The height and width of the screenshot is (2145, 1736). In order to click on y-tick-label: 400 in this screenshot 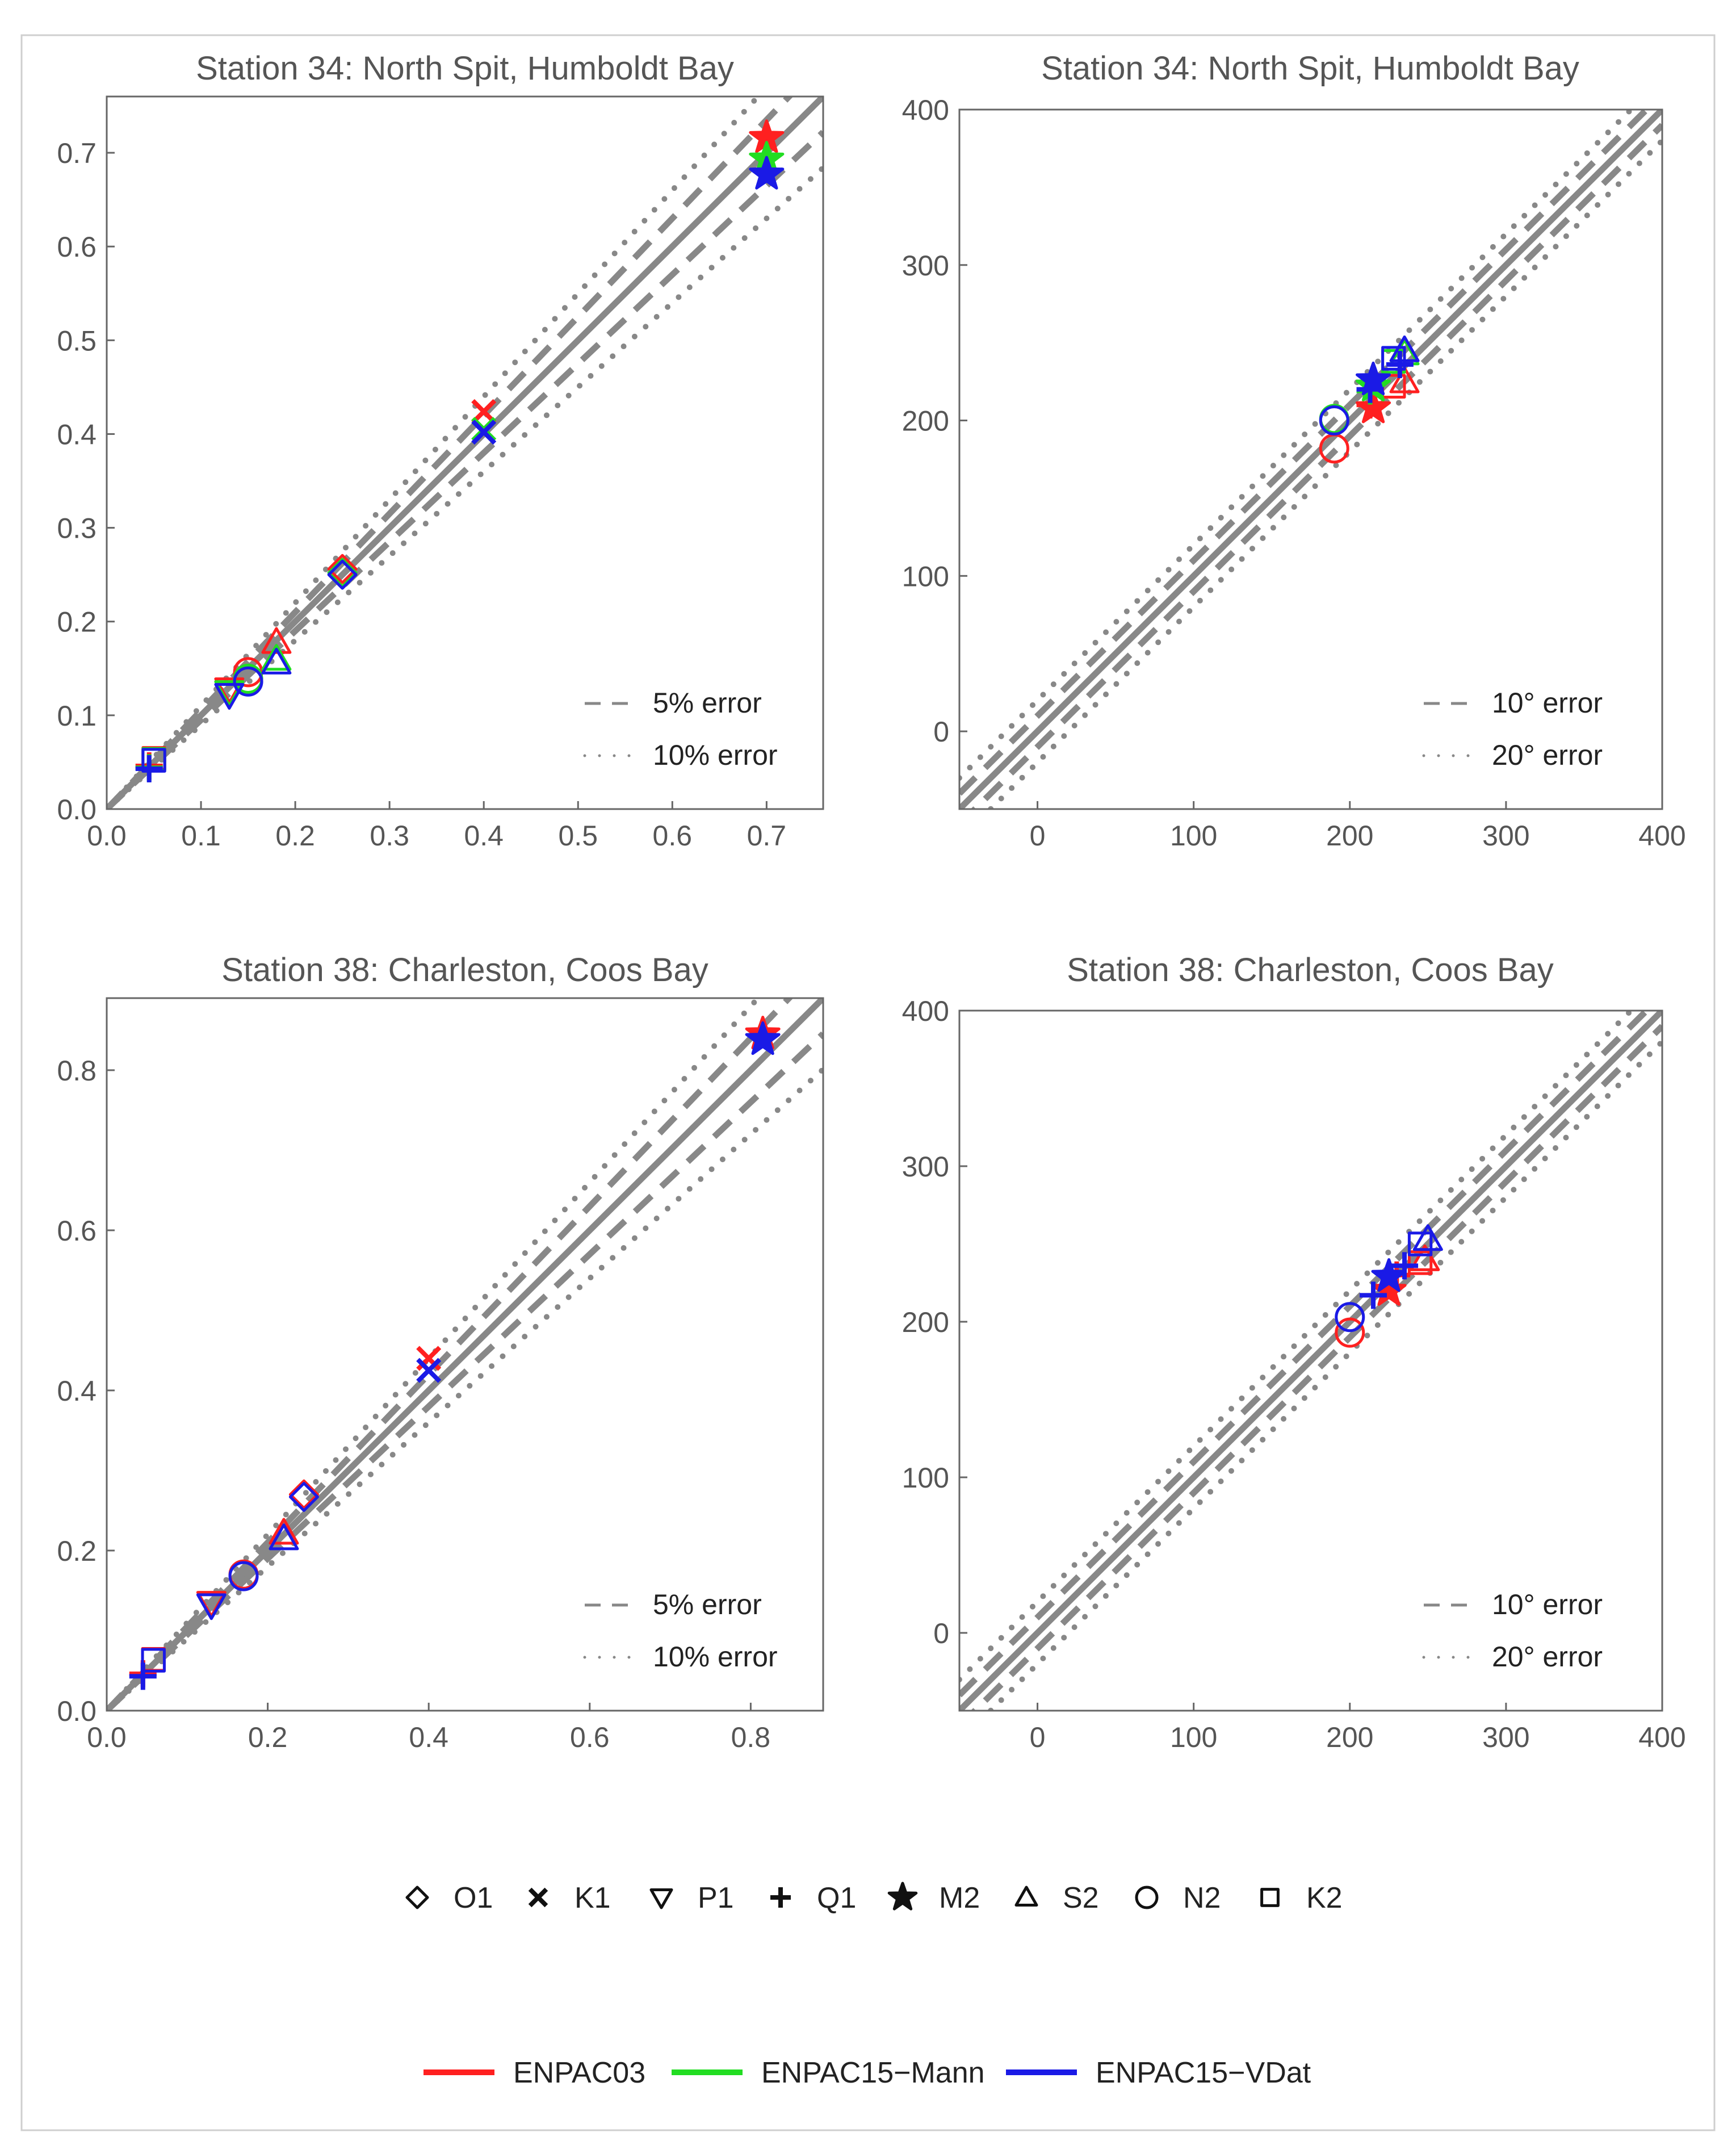, I will do `click(925, 1011)`.